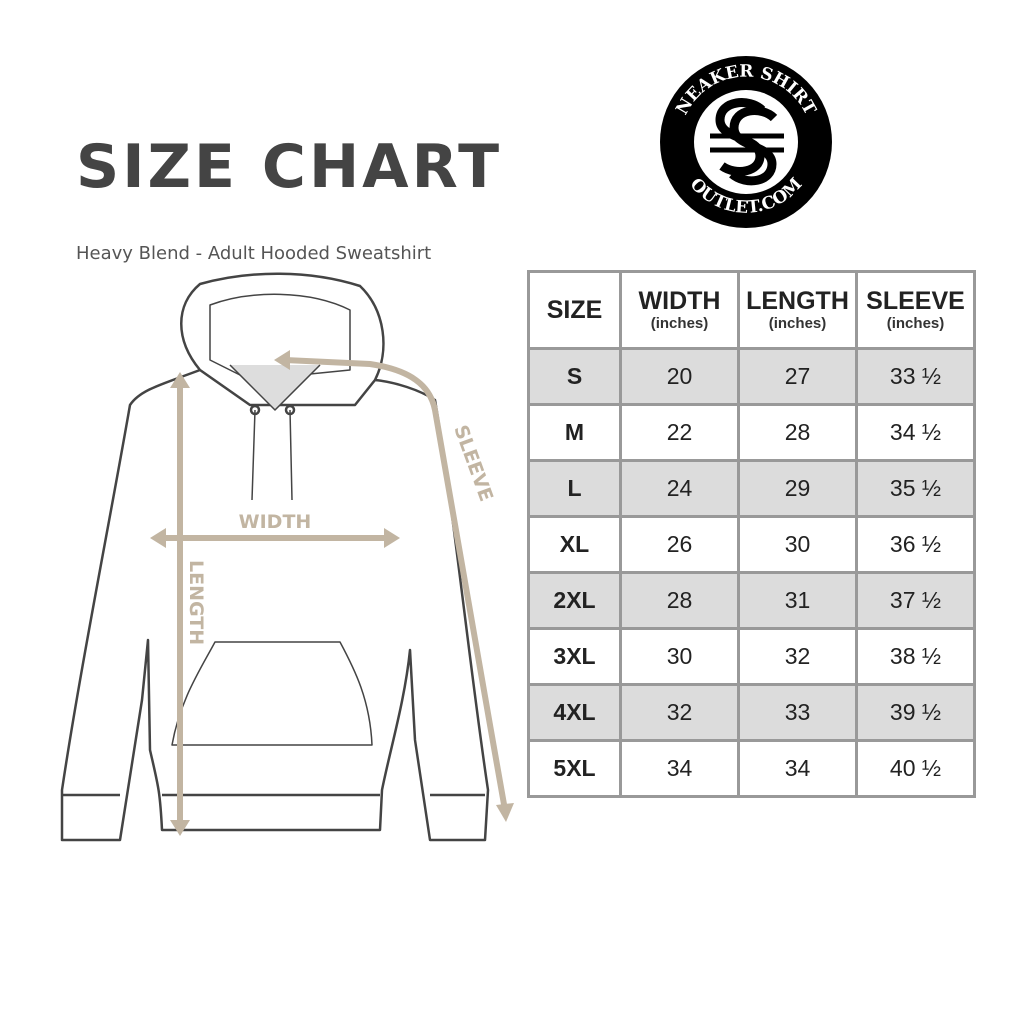 The image size is (1024, 1024). I want to click on header-label: LENGTH, so click(797, 300).